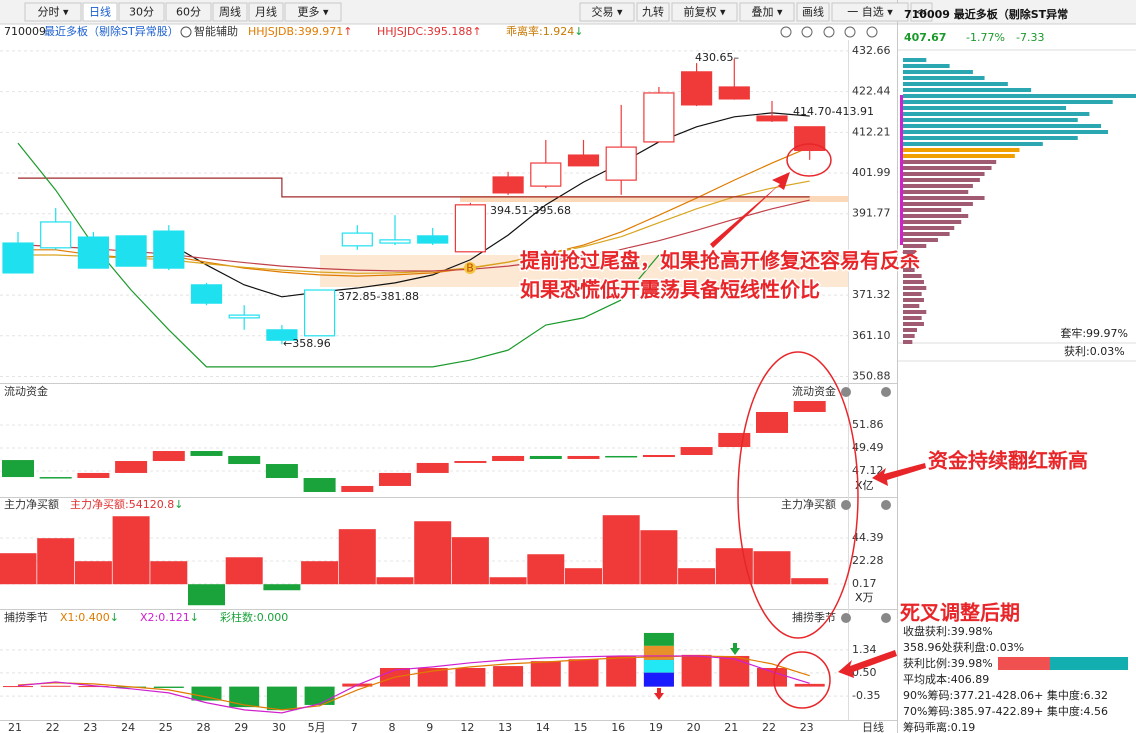 This screenshot has width=1136, height=733. I want to click on price-label: 372.85-381.88, so click(378, 296).